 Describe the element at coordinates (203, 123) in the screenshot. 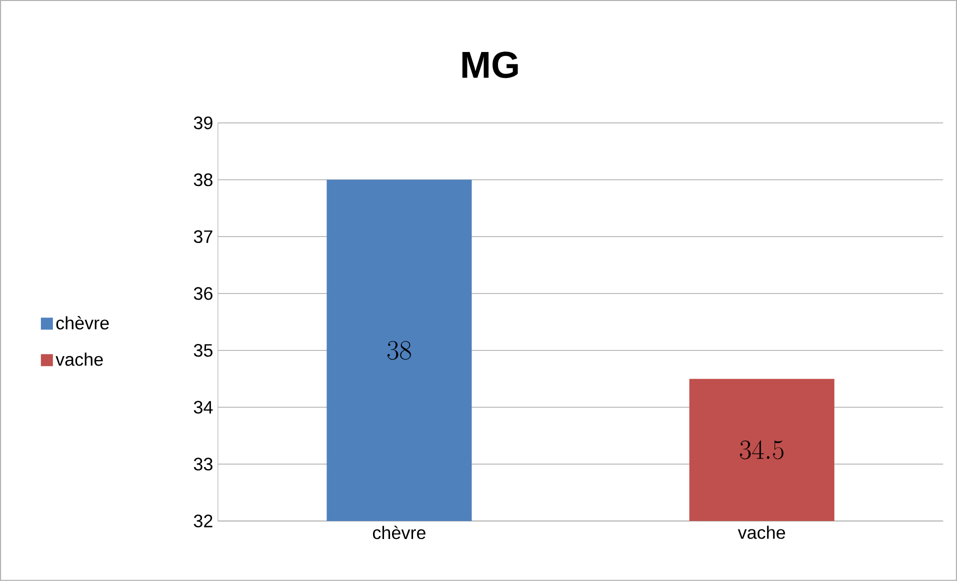

I see `y-tick-label: 39` at that location.